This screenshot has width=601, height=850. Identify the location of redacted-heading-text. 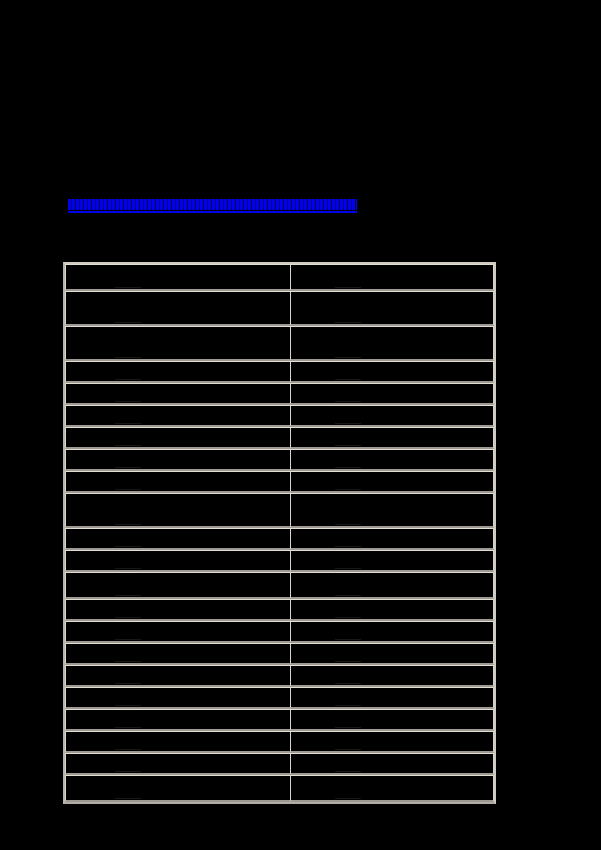
(212, 204).